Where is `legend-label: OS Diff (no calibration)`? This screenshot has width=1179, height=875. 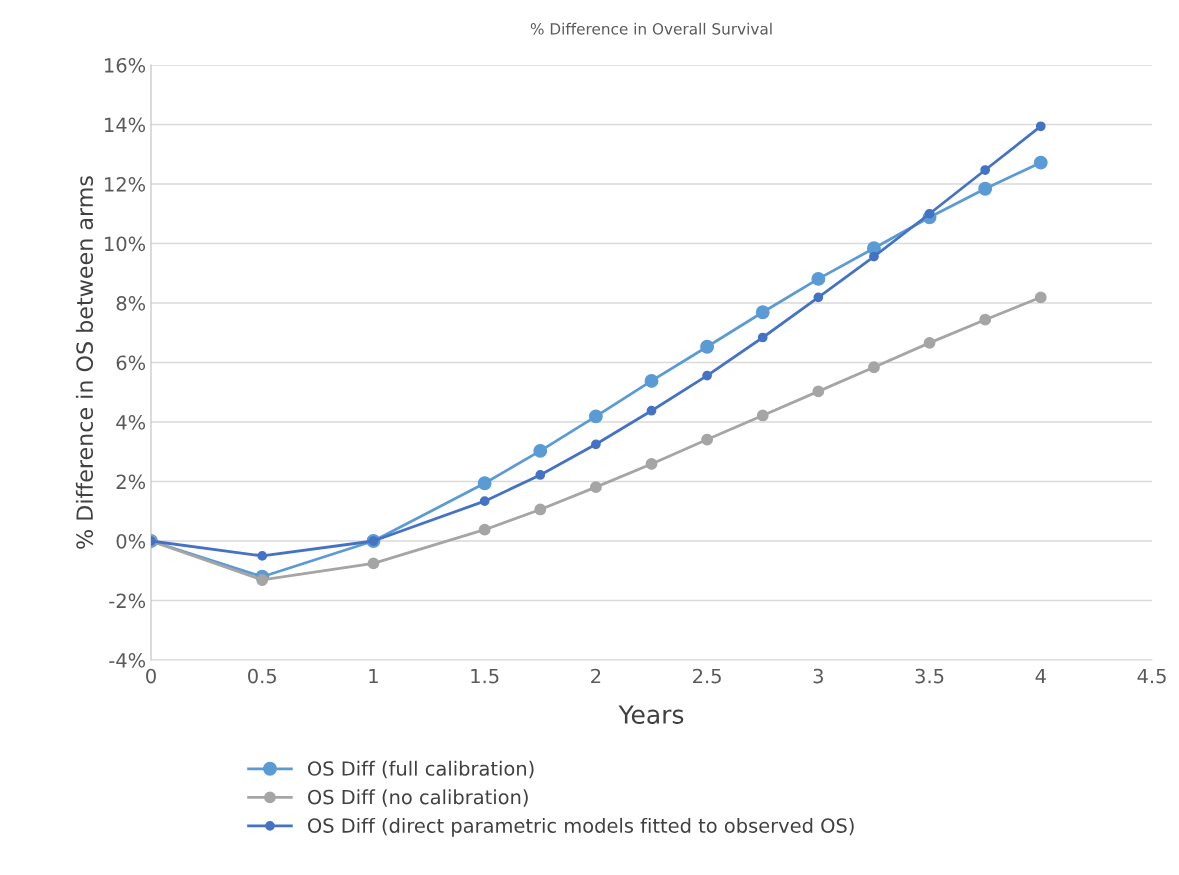 legend-label: OS Diff (no calibration) is located at coordinates (418, 798).